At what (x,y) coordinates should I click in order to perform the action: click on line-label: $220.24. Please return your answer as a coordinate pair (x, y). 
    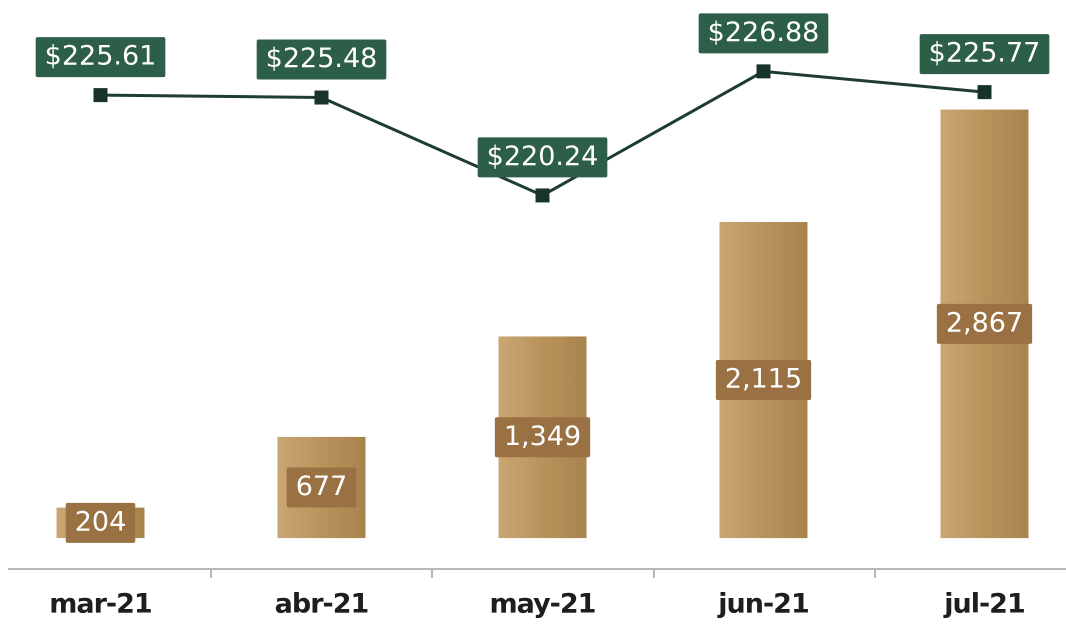
    Looking at the image, I should click on (543, 156).